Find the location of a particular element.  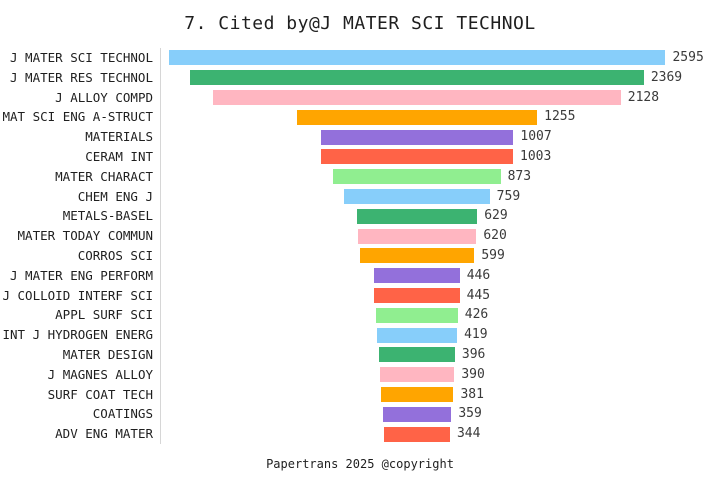

chart-row: APPL SURF SCI 426 is located at coordinates (360, 315).